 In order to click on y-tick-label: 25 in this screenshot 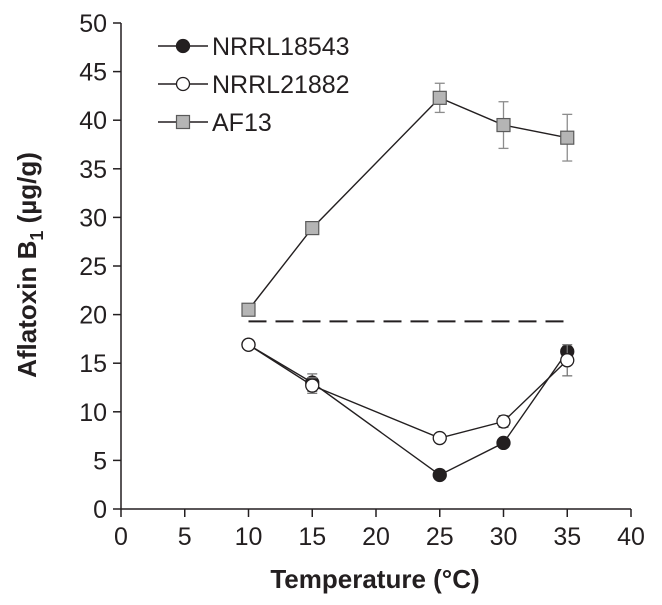, I will do `click(93, 267)`.